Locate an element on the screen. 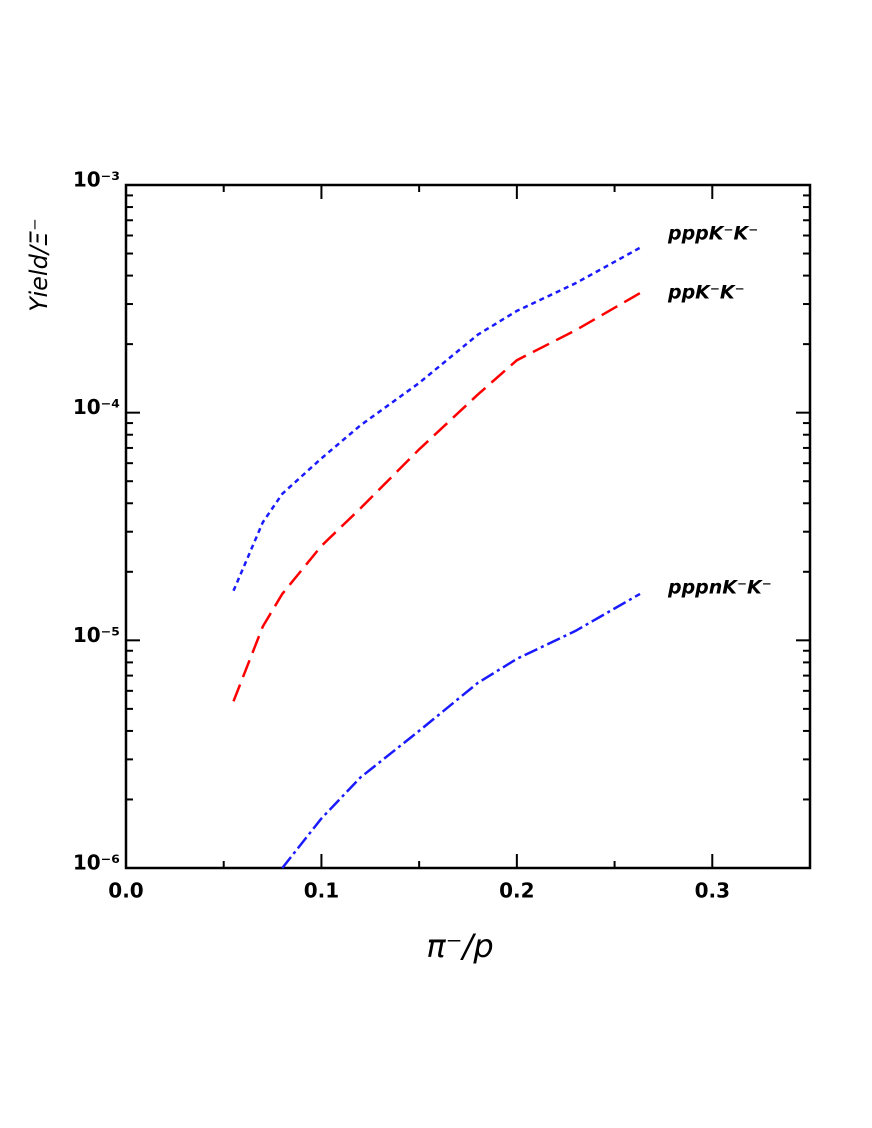  y-tick-label: 10⁻⁴ is located at coordinates (96, 407).